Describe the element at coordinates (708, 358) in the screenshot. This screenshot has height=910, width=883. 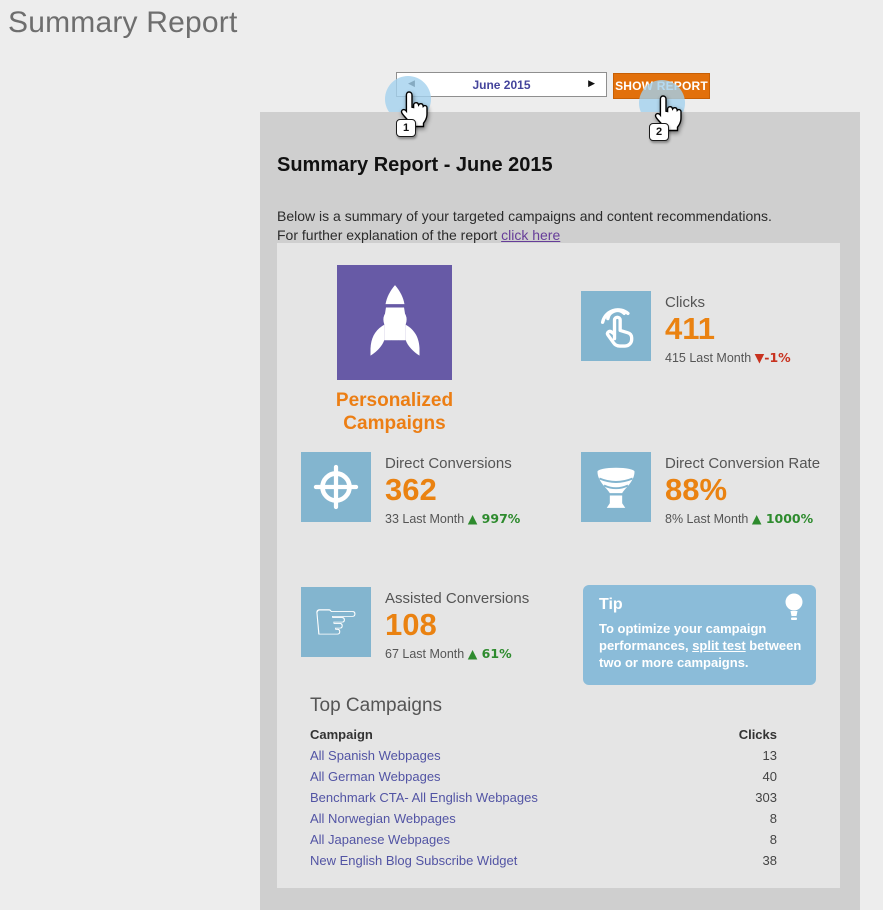
I see `metric-last-month: 415 Last Month` at that location.